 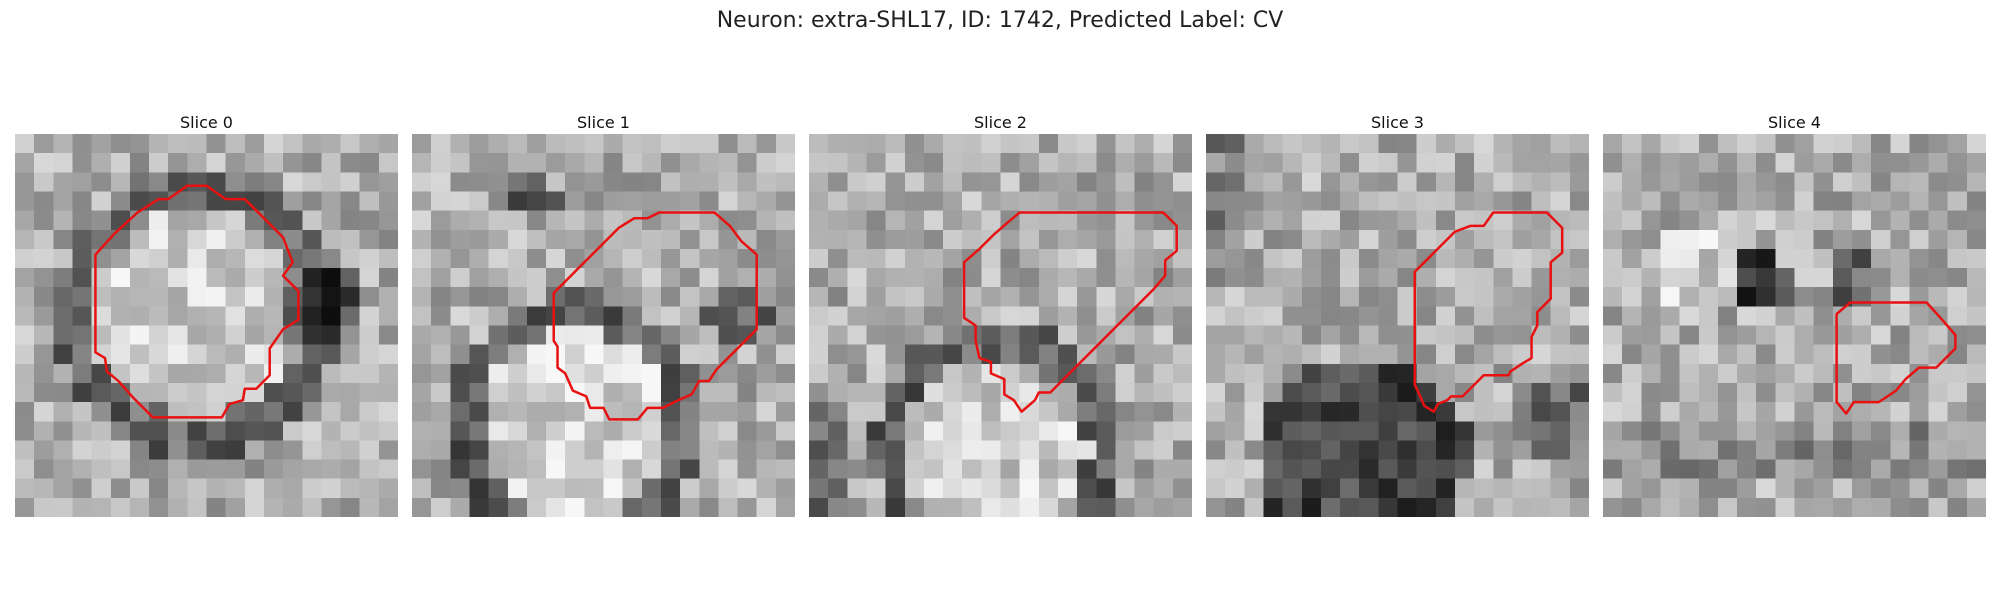 What do you see at coordinates (1794, 122) in the screenshot?
I see `slice-title: Slice 4` at bounding box center [1794, 122].